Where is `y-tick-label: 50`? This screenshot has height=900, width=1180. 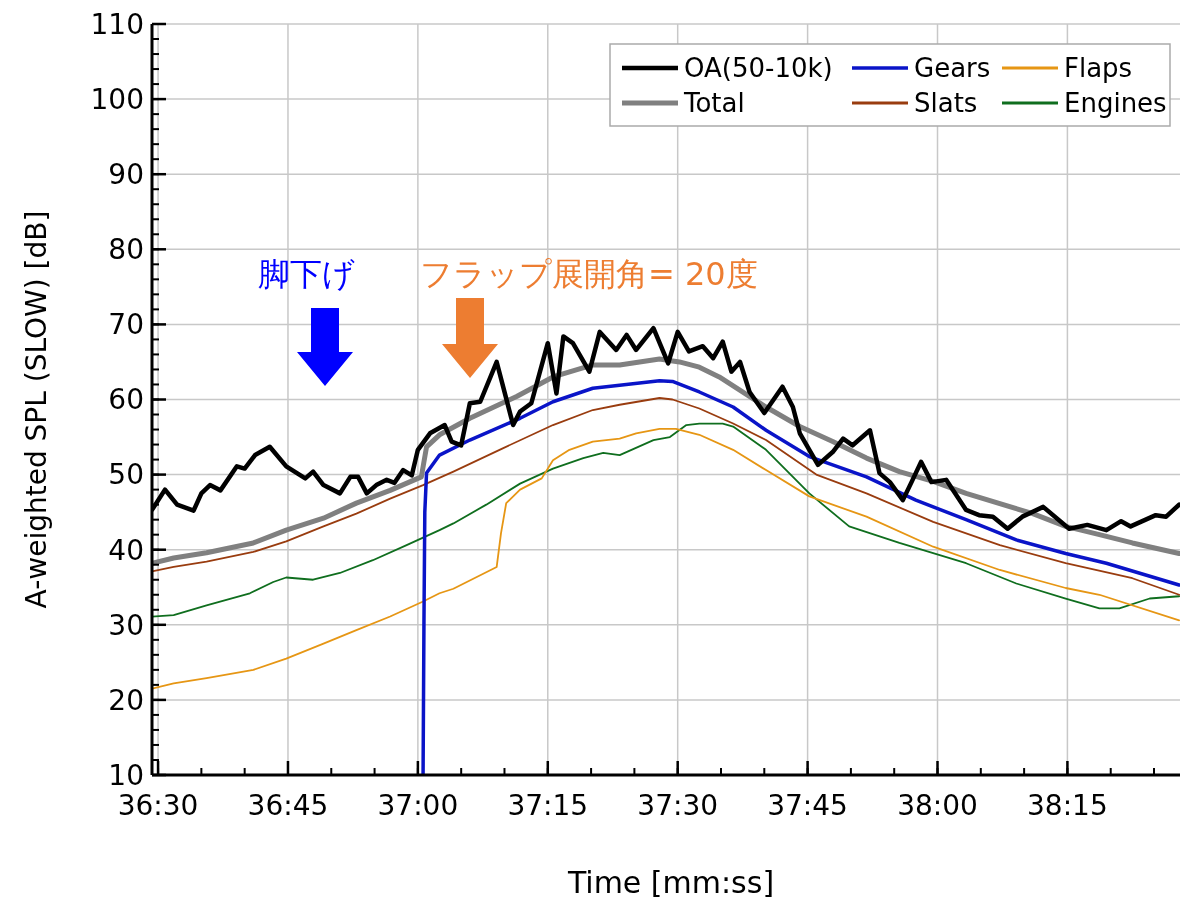 y-tick-label: 50 is located at coordinates (126, 475).